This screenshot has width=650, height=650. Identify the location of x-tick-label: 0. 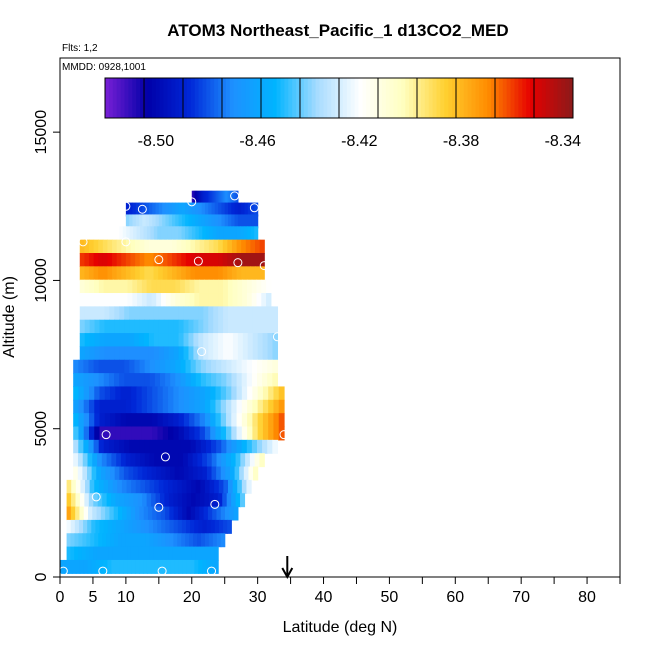
(60, 597).